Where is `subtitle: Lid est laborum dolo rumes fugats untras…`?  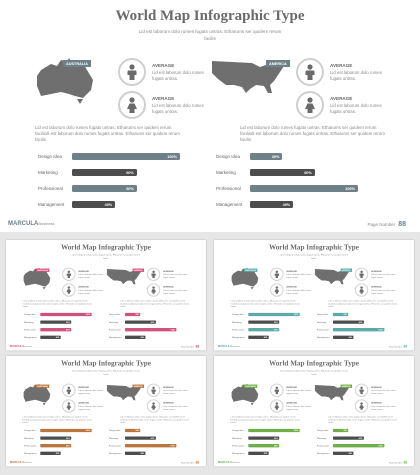
subtitle: Lid est laborum dolo rumes fugats untras… is located at coordinates (210, 35).